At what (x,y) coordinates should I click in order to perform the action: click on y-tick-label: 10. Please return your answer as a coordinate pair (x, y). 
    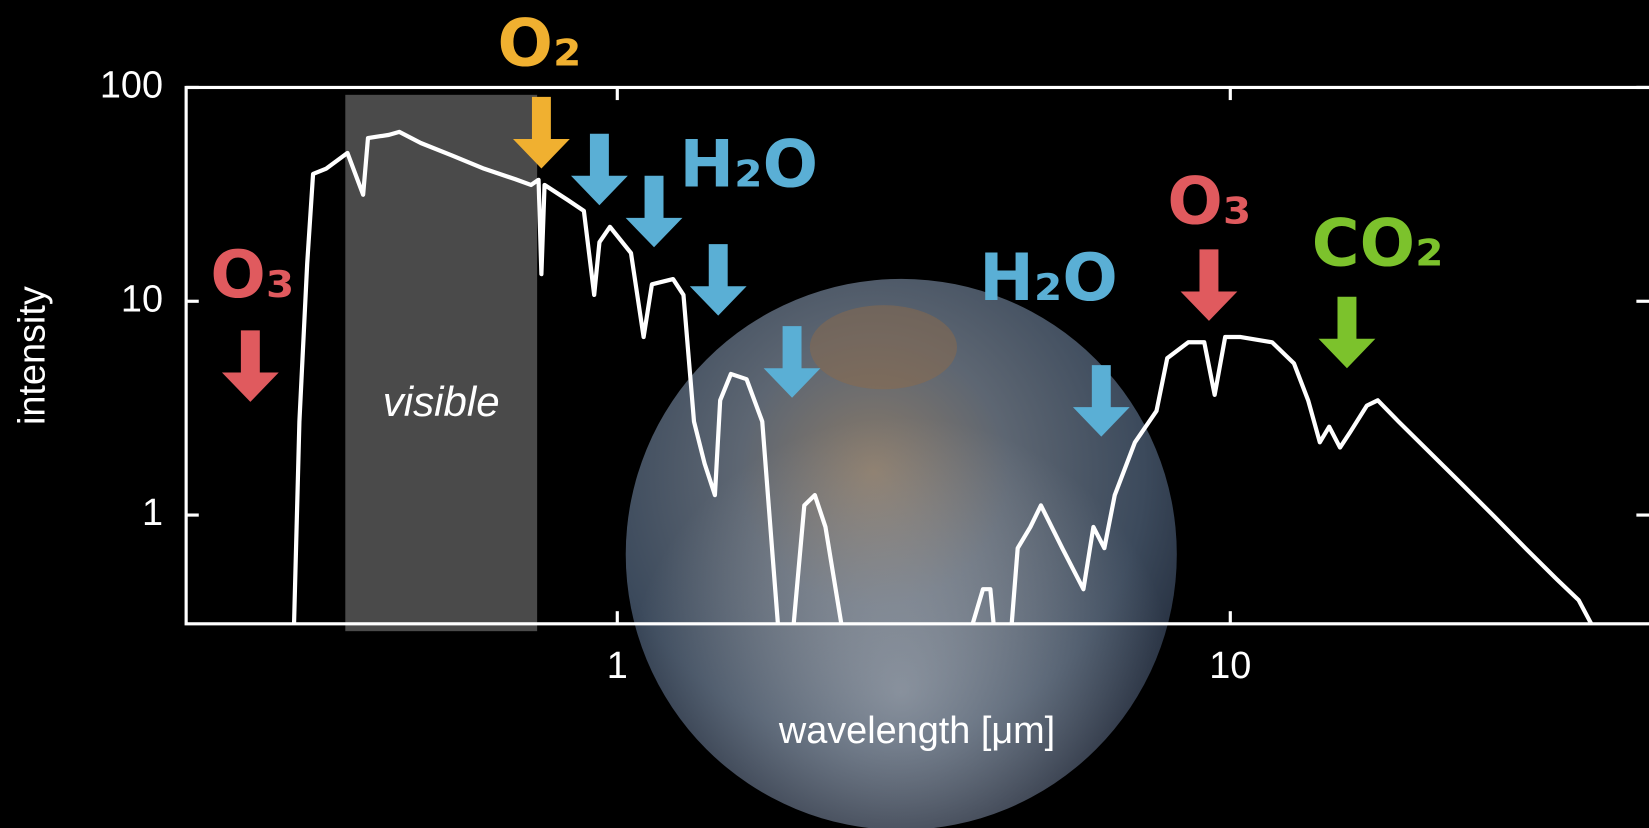
    Looking at the image, I should click on (142, 299).